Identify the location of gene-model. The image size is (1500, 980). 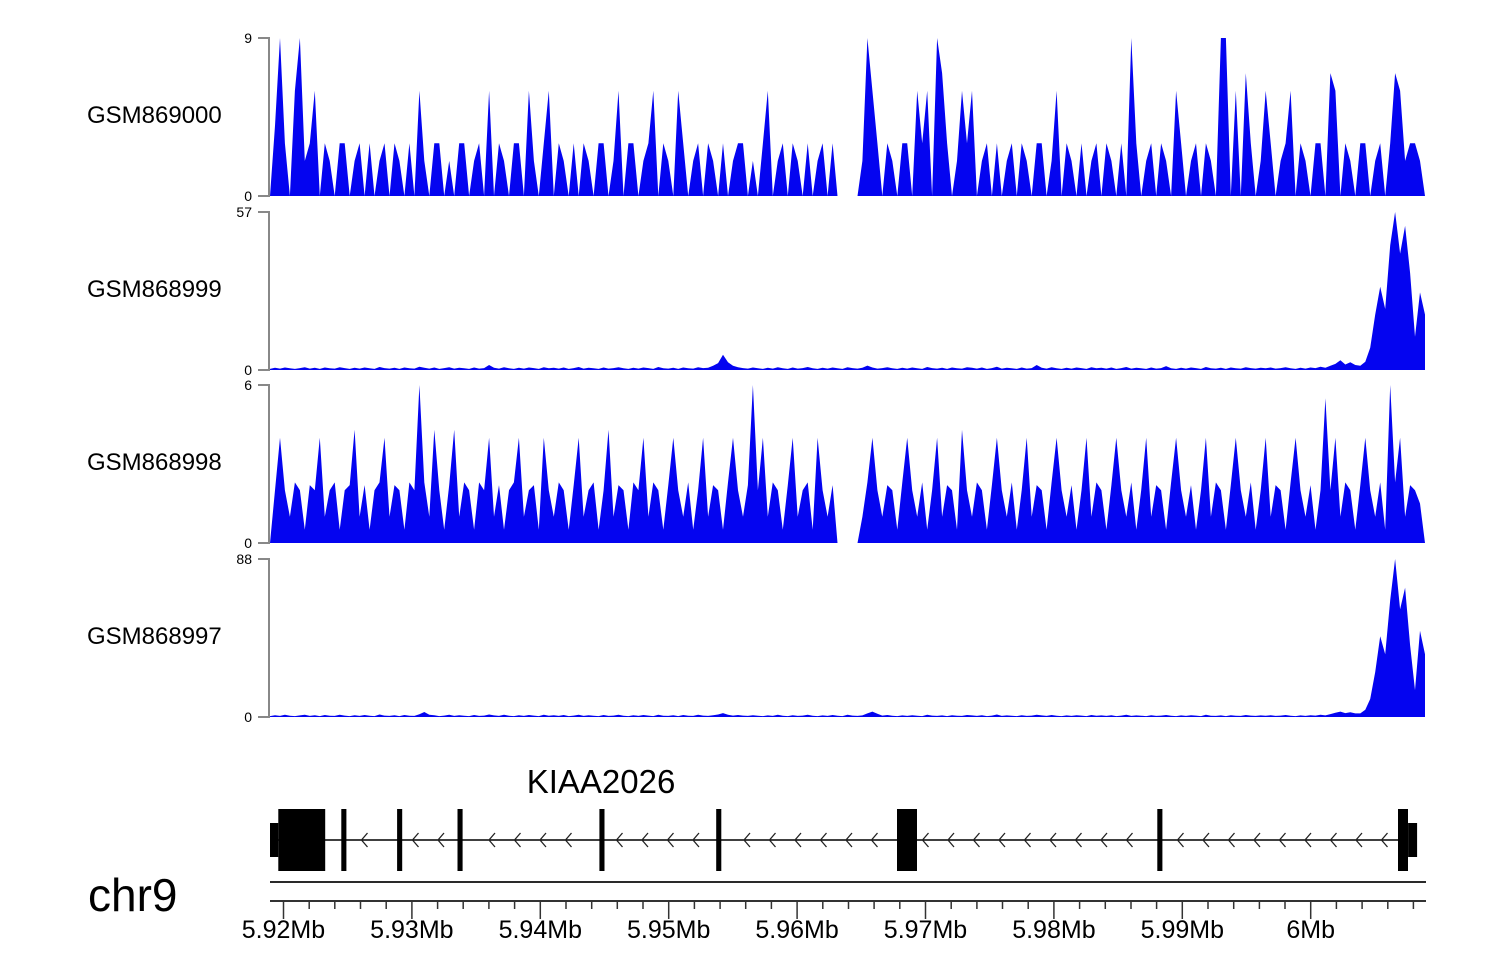
(844, 840).